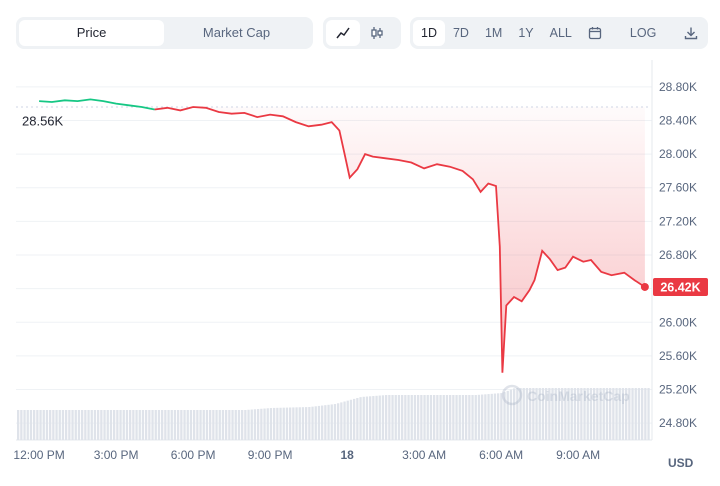  What do you see at coordinates (678, 423) in the screenshot?
I see `y-tick-label: 24.80K` at bounding box center [678, 423].